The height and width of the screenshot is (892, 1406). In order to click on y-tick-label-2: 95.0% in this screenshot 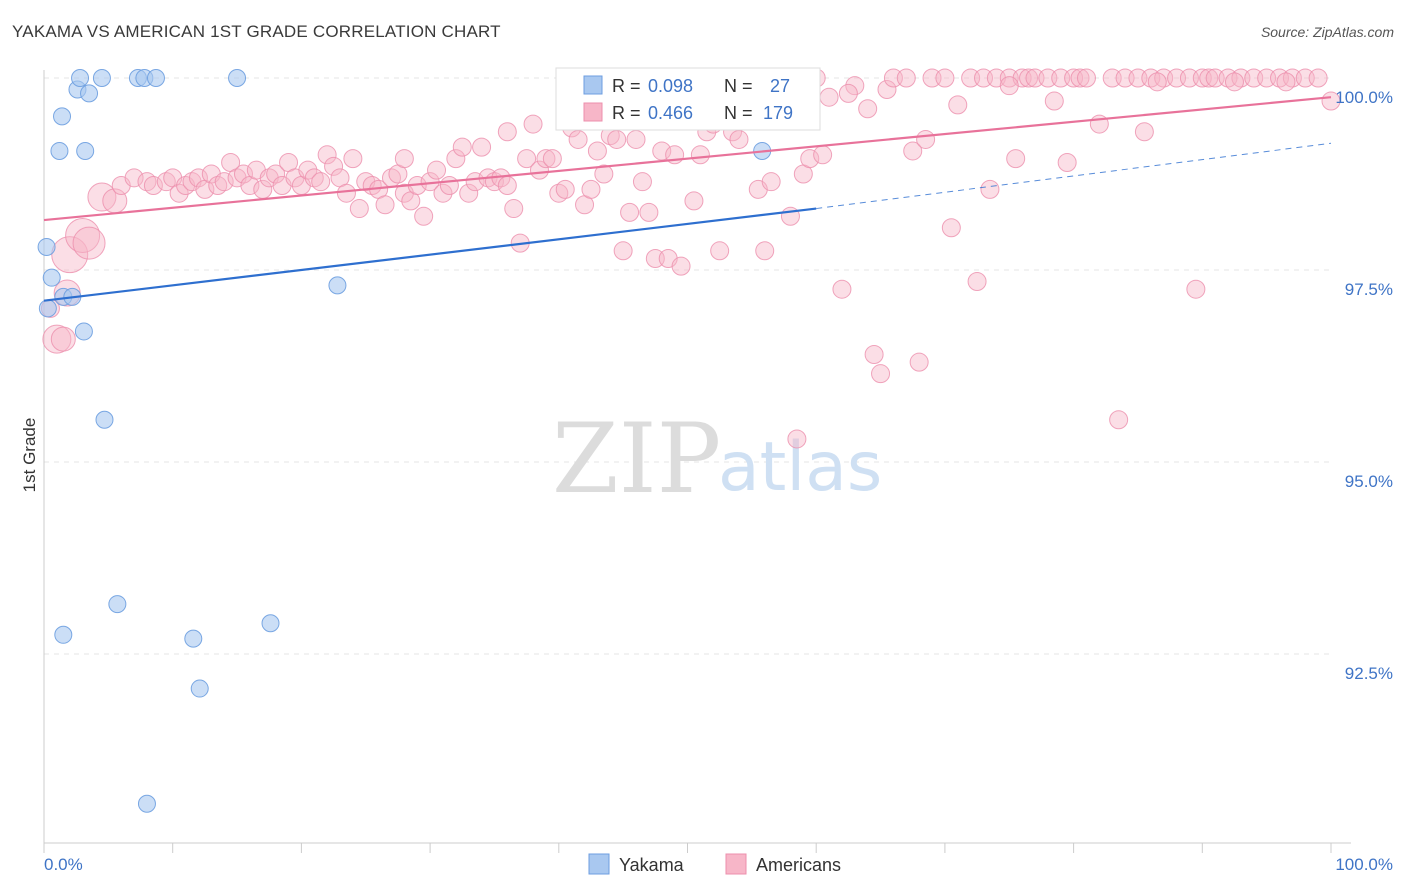, I will do `click(1369, 481)`.